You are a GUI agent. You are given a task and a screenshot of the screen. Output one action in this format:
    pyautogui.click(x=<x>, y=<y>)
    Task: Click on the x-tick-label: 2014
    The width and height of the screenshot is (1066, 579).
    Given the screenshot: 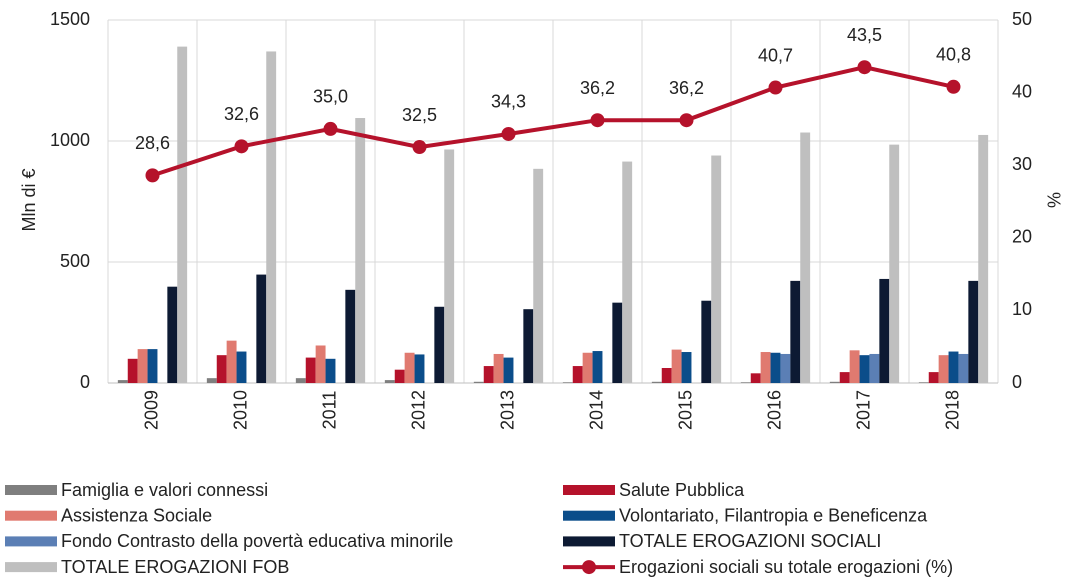 What is the action you would take?
    pyautogui.click(x=596, y=410)
    